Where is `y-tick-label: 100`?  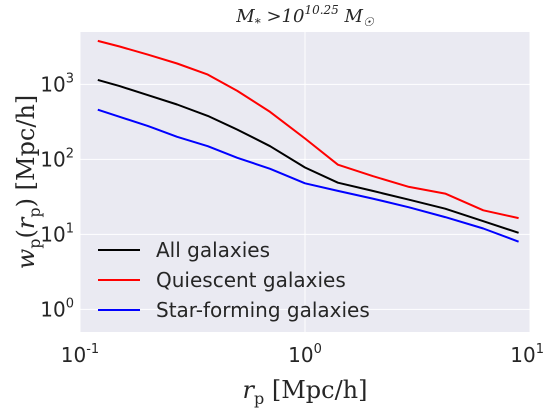 y-tick-label: 100 is located at coordinates (57, 308).